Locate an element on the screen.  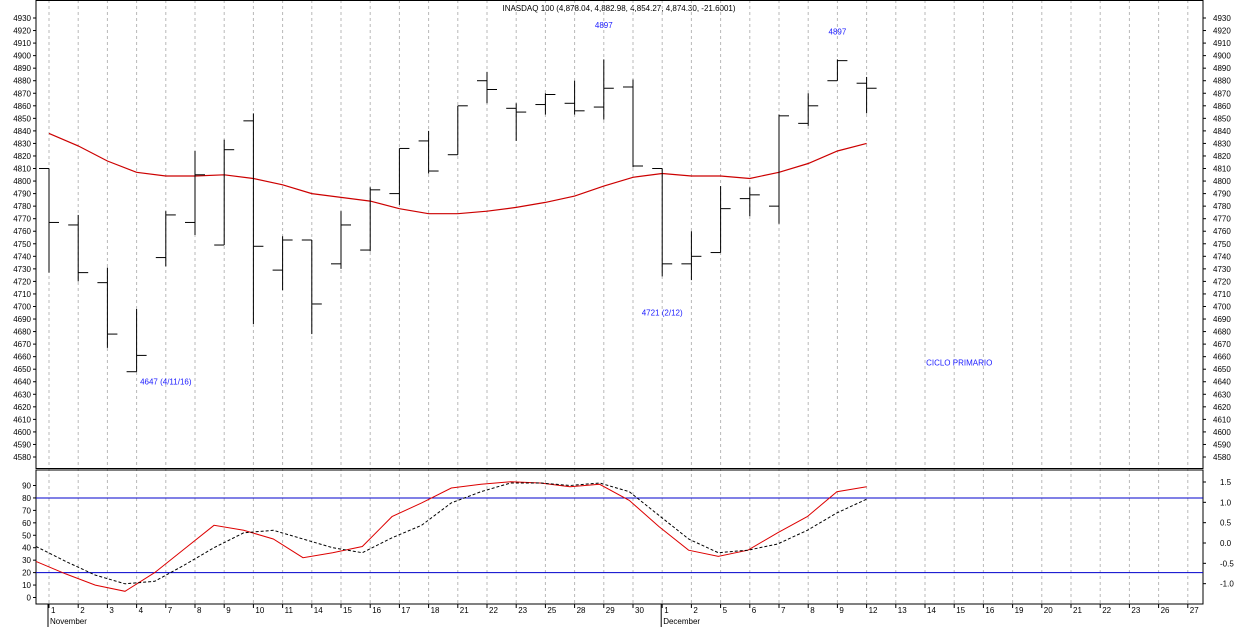
oscillator-tick-label: 50 is located at coordinates (26, 535).